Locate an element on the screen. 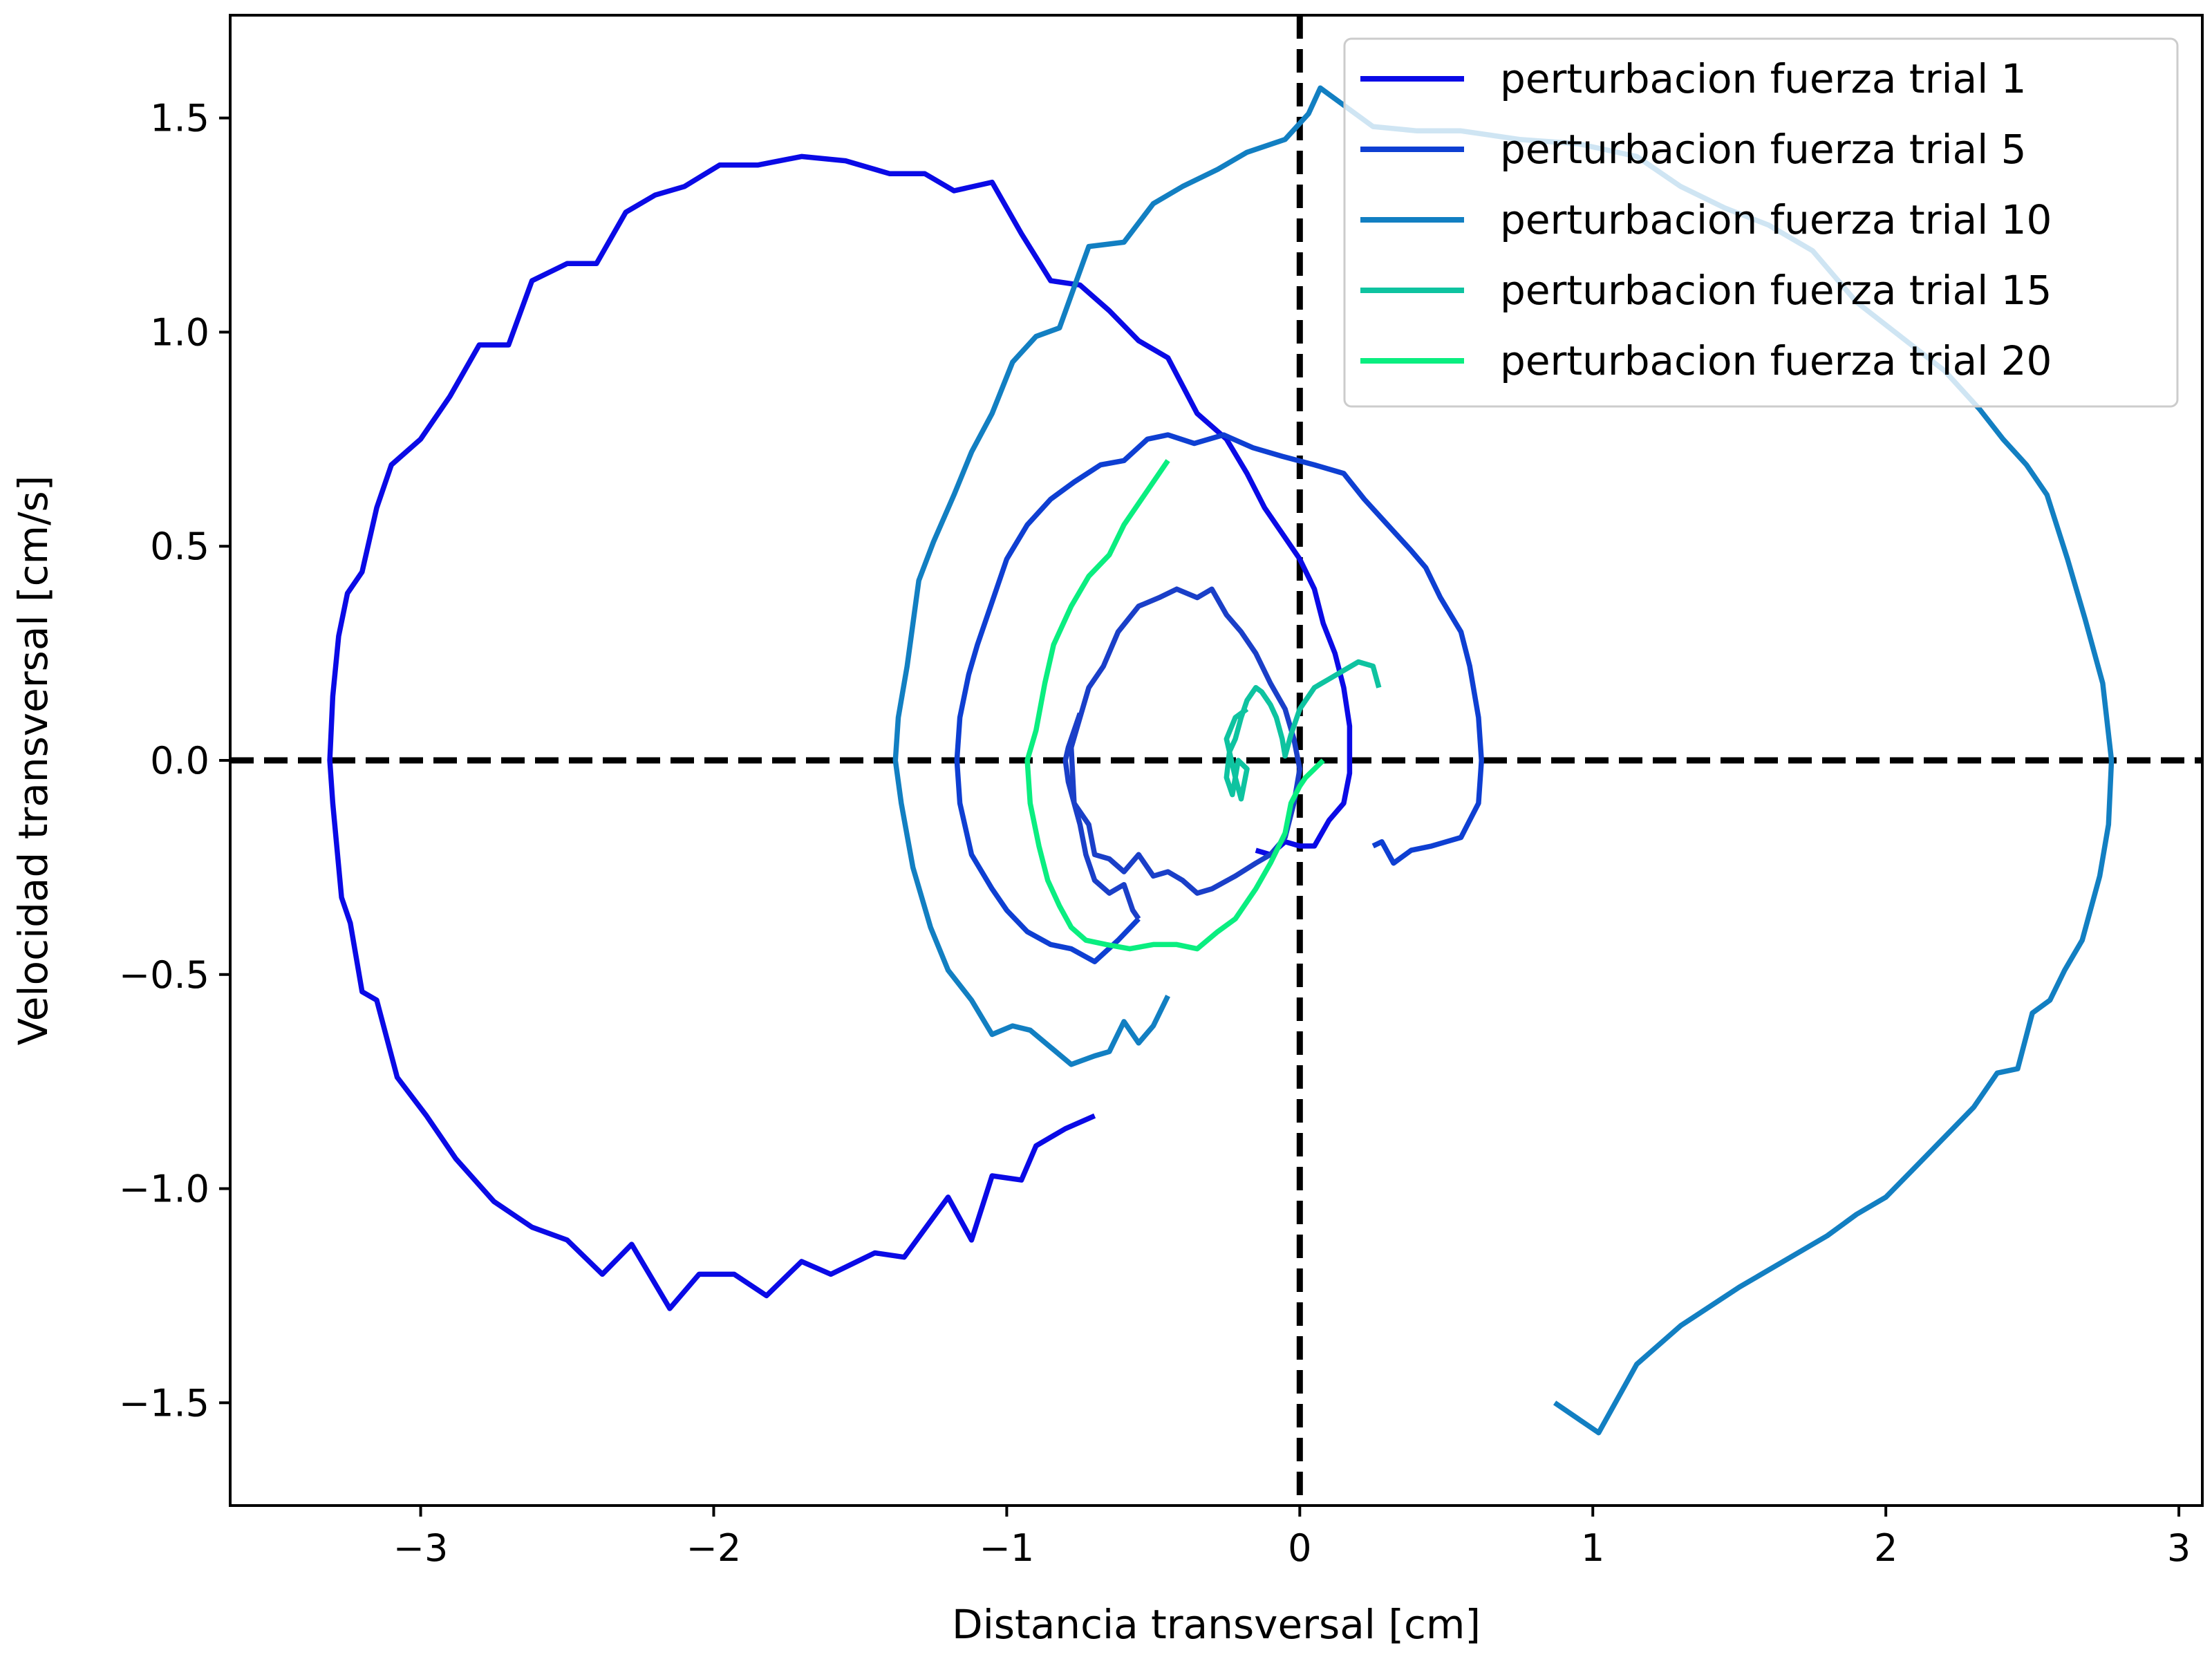 The image size is (2212, 1659). x-tick-label: 1 is located at coordinates (1592, 1548).